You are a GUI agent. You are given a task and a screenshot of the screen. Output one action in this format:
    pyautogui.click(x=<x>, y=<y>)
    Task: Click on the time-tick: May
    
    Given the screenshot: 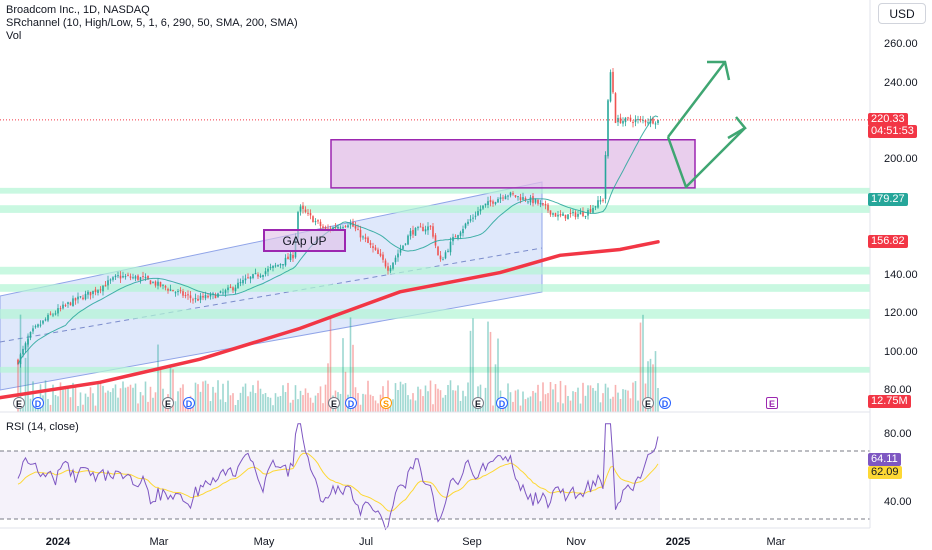 What is the action you would take?
    pyautogui.click(x=264, y=542)
    